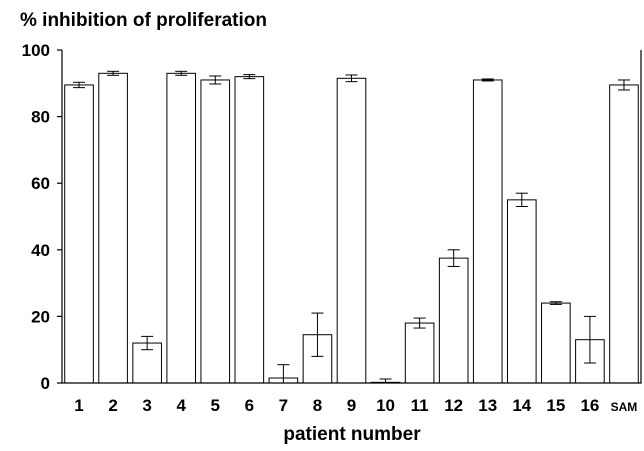  Describe the element at coordinates (317, 405) in the screenshot. I see `x-tick-label: 8` at that location.